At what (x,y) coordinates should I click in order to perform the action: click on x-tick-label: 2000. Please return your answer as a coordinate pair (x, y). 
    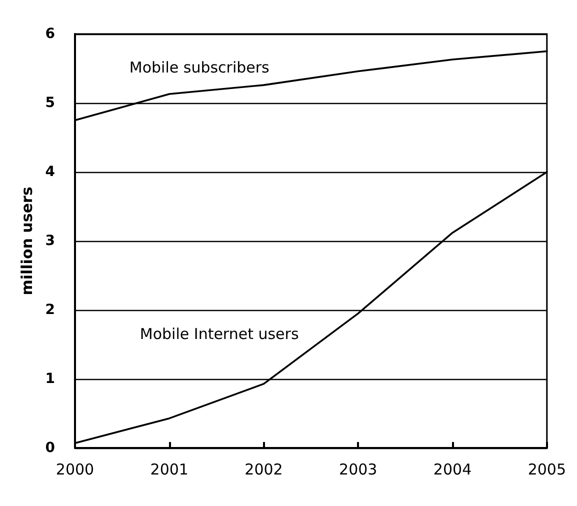
    Looking at the image, I should click on (75, 469).